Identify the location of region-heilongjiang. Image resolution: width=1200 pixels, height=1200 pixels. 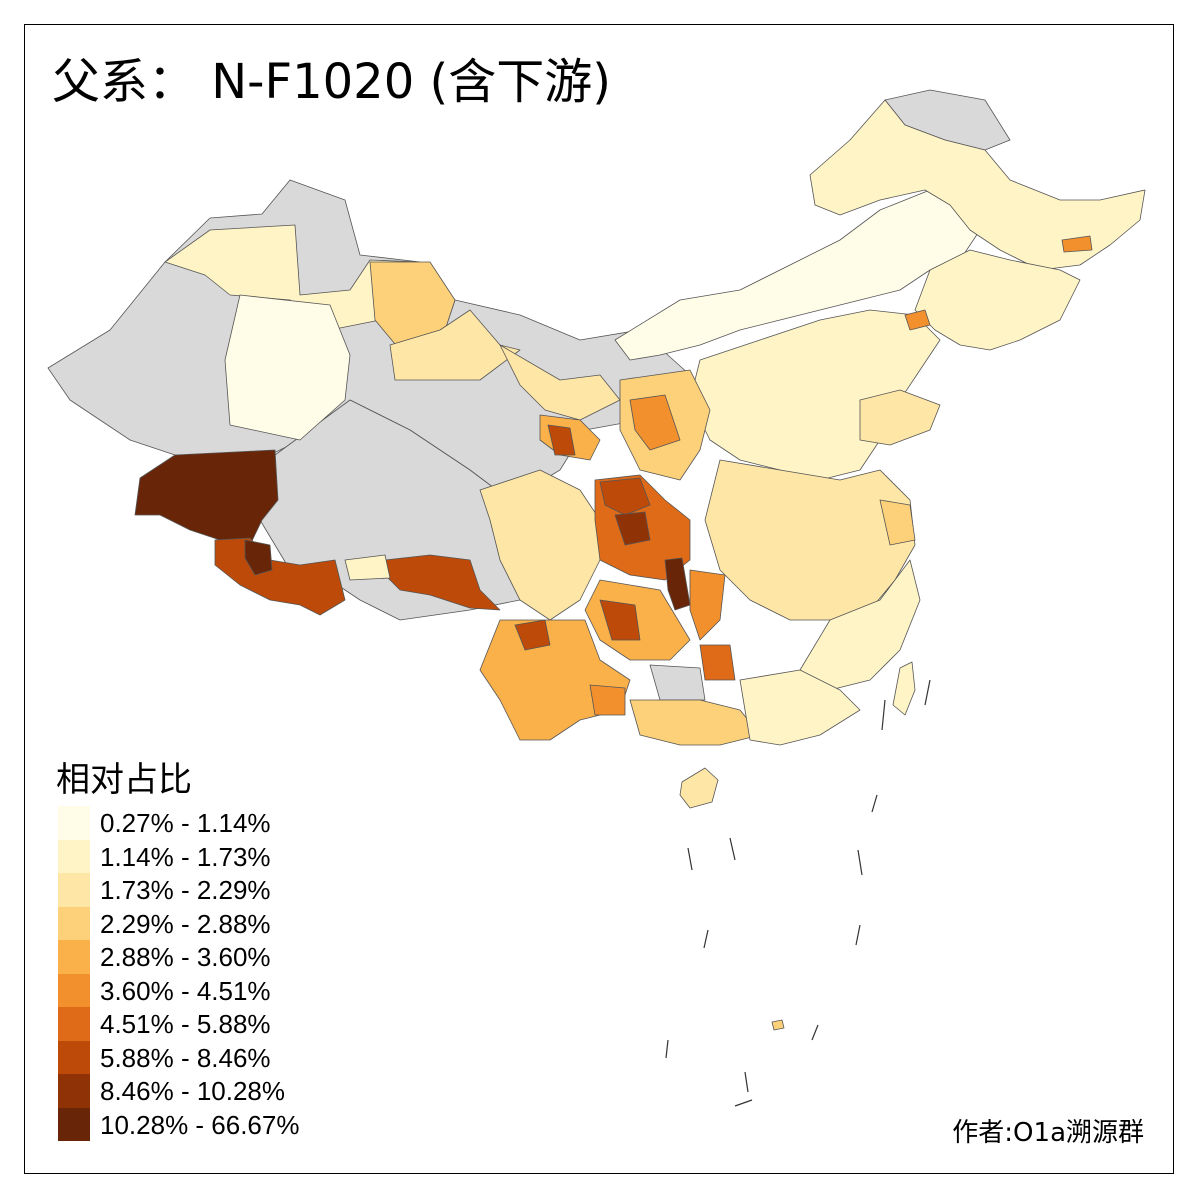
(977, 185).